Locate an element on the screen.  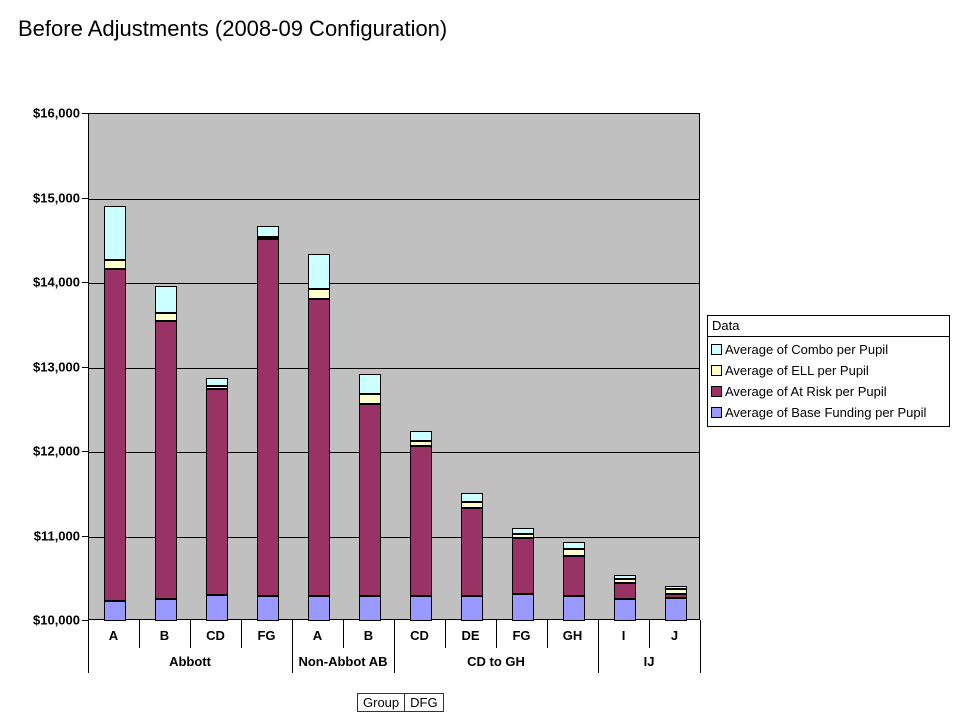
x-axis-label-12: J is located at coordinates (674, 635).